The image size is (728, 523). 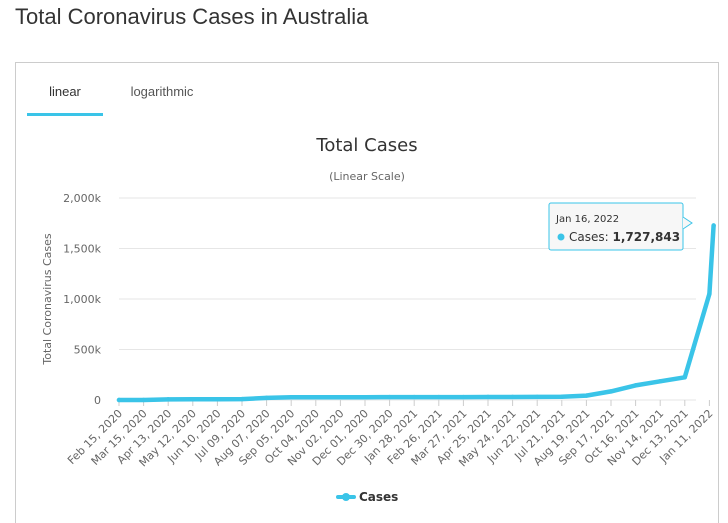 I want to click on y-tick-label: 1,500k, so click(x=82, y=249).